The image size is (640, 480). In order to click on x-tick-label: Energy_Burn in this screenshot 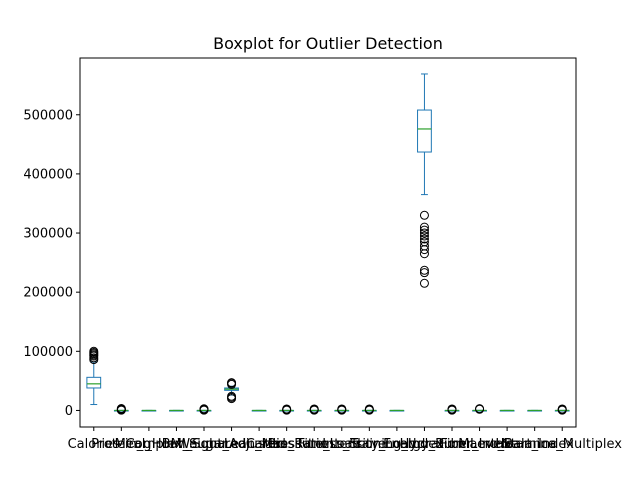, I will do `click(424, 444)`.